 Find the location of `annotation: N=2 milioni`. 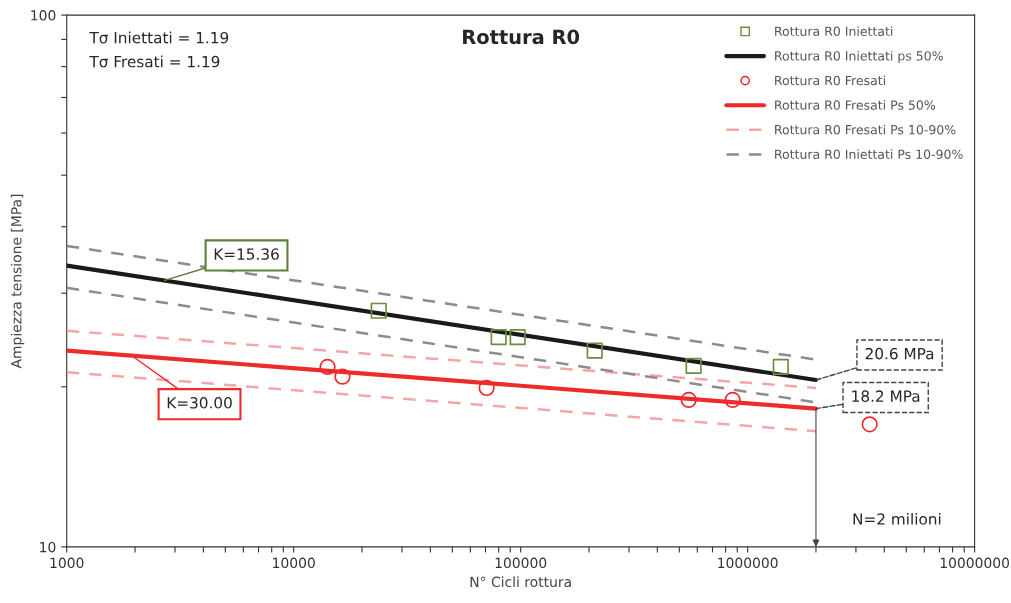

annotation: N=2 milioni is located at coordinates (897, 518).